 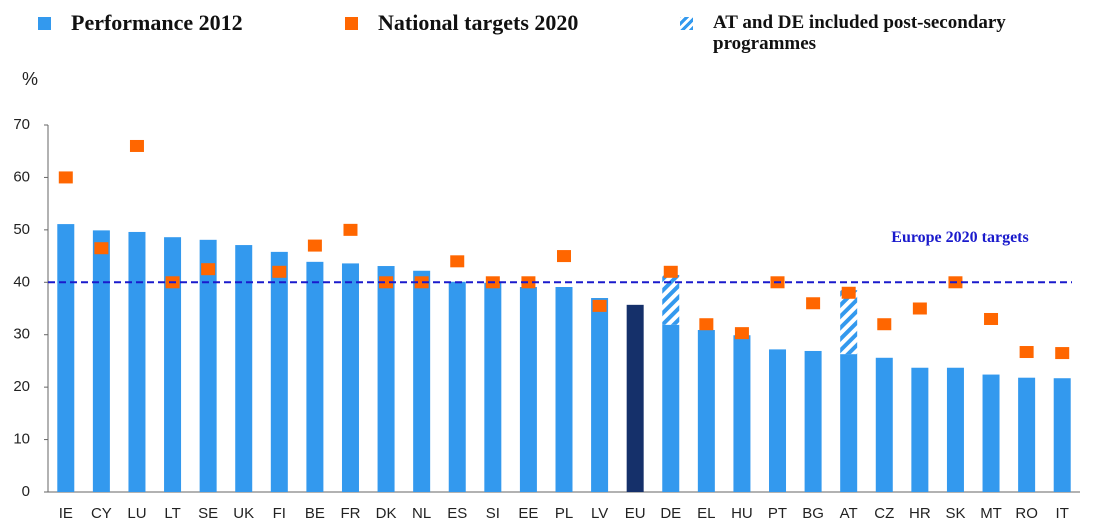 What do you see at coordinates (1026, 513) in the screenshot?
I see `x-tick-label: RO` at bounding box center [1026, 513].